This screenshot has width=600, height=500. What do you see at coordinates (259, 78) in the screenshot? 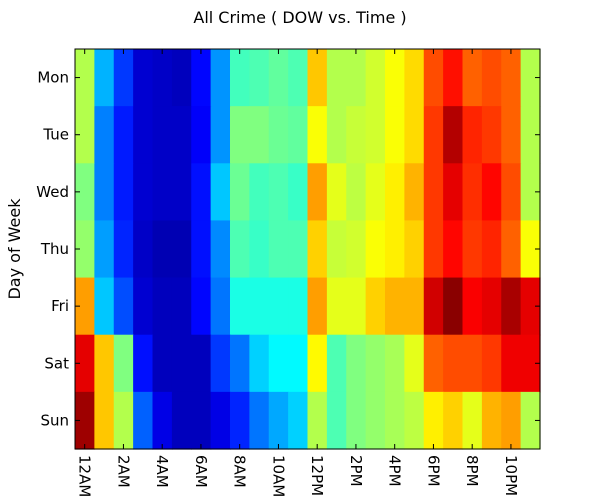
I see `heatmap-cell-mon-h9` at bounding box center [259, 78].